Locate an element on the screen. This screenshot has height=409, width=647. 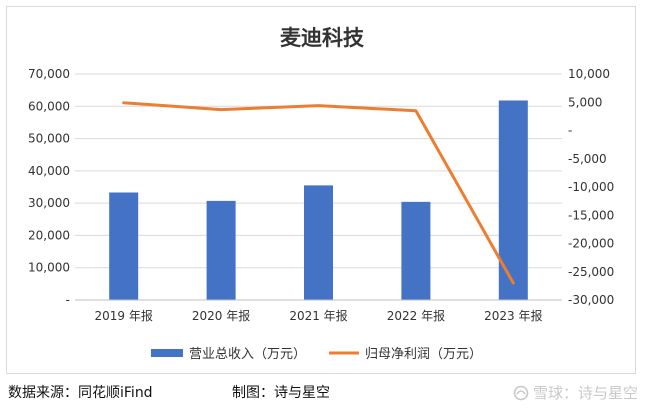
chart-title: 麦迪科技 is located at coordinates (322, 38).